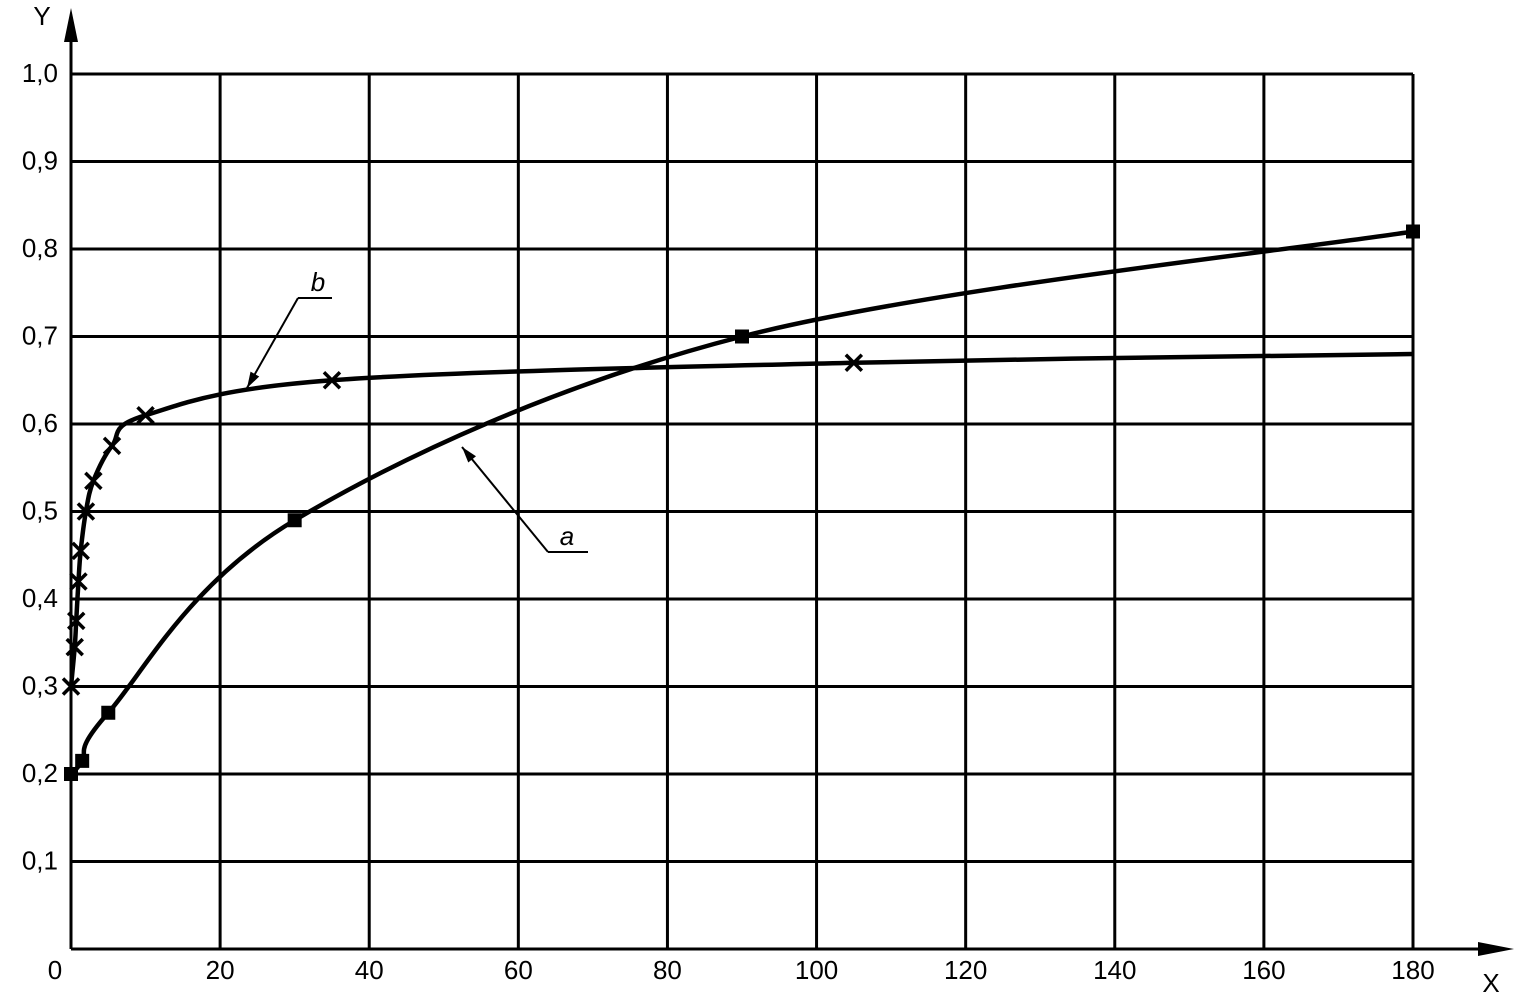 The width and height of the screenshot is (1521, 1002). What do you see at coordinates (220, 970) in the screenshot?
I see `x-tick-label: 20` at bounding box center [220, 970].